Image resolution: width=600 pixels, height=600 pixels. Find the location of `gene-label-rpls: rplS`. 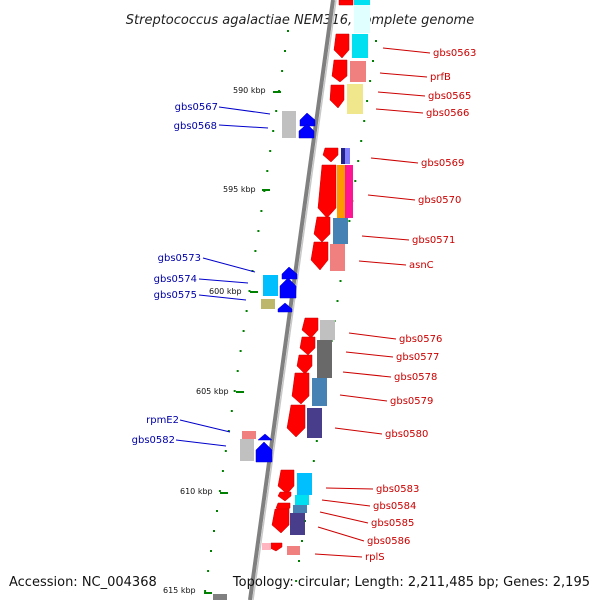

gene-label-rpls: rplS is located at coordinates (375, 557).